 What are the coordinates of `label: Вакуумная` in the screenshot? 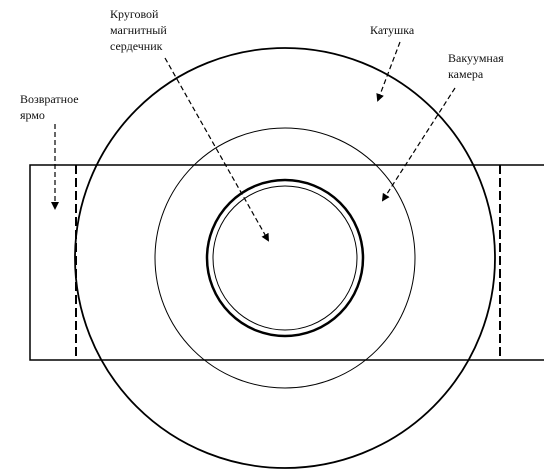 It's located at (476, 58).